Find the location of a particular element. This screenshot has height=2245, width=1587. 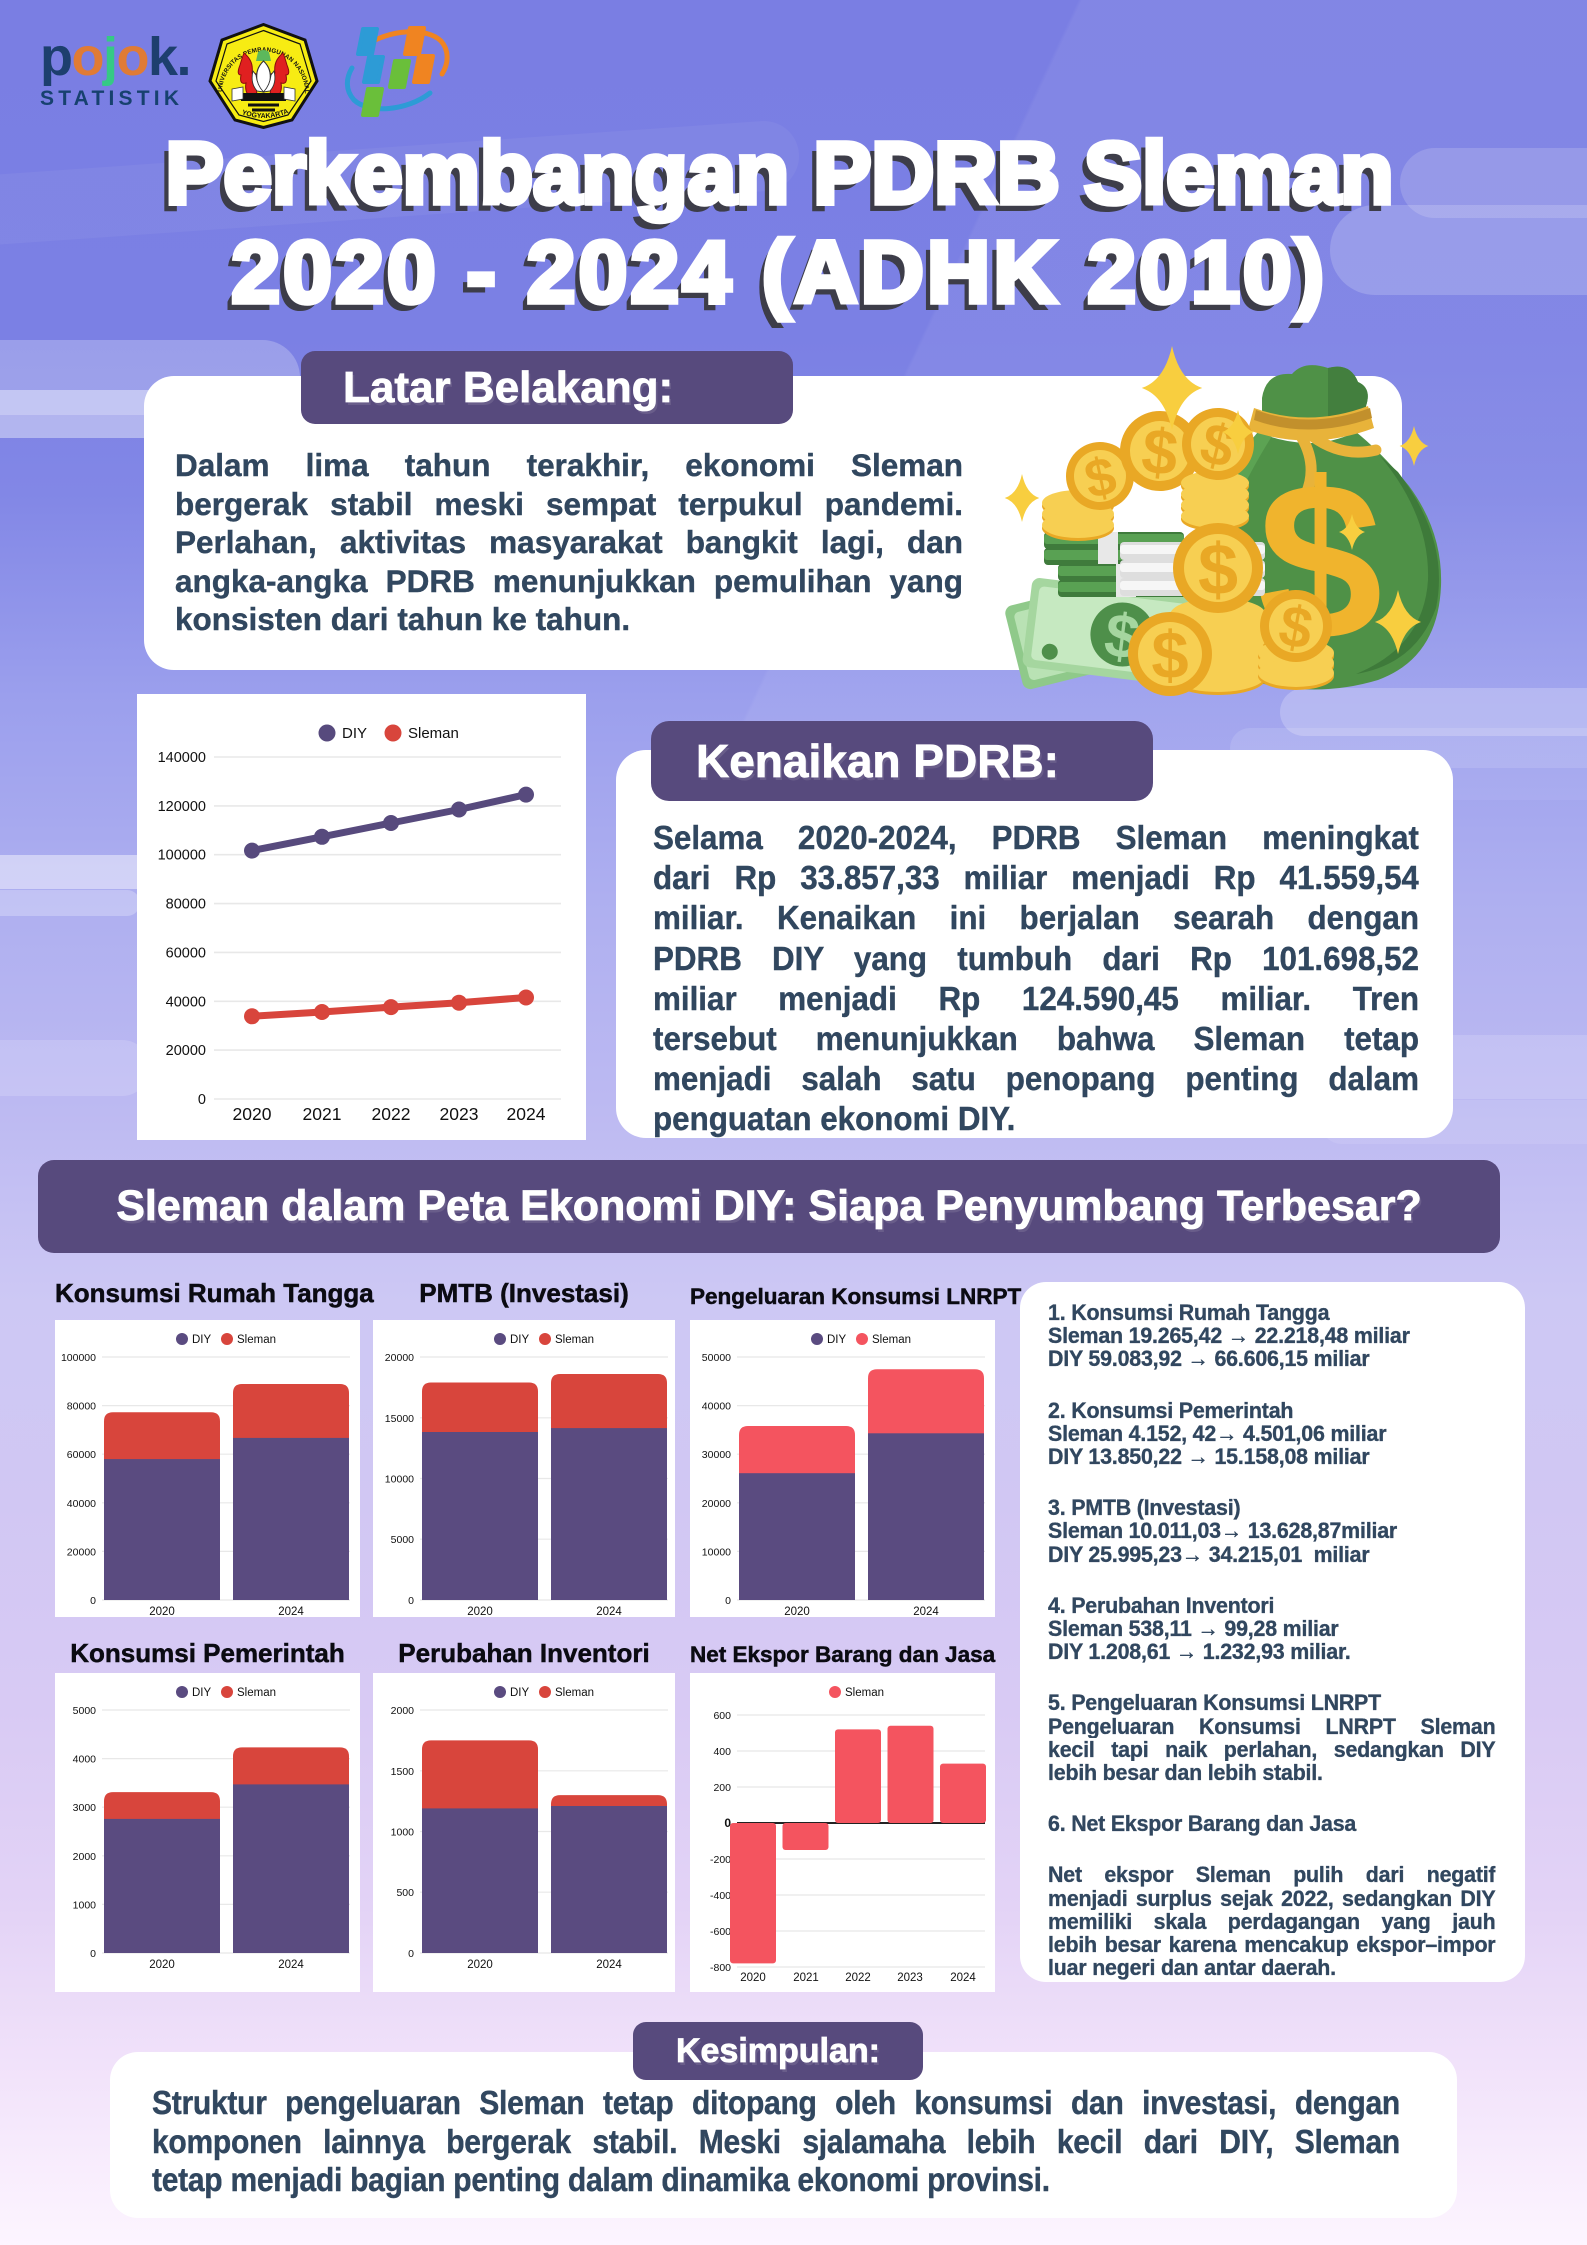

svg-text: YOGYAKARTA is located at coordinates (265, 114).